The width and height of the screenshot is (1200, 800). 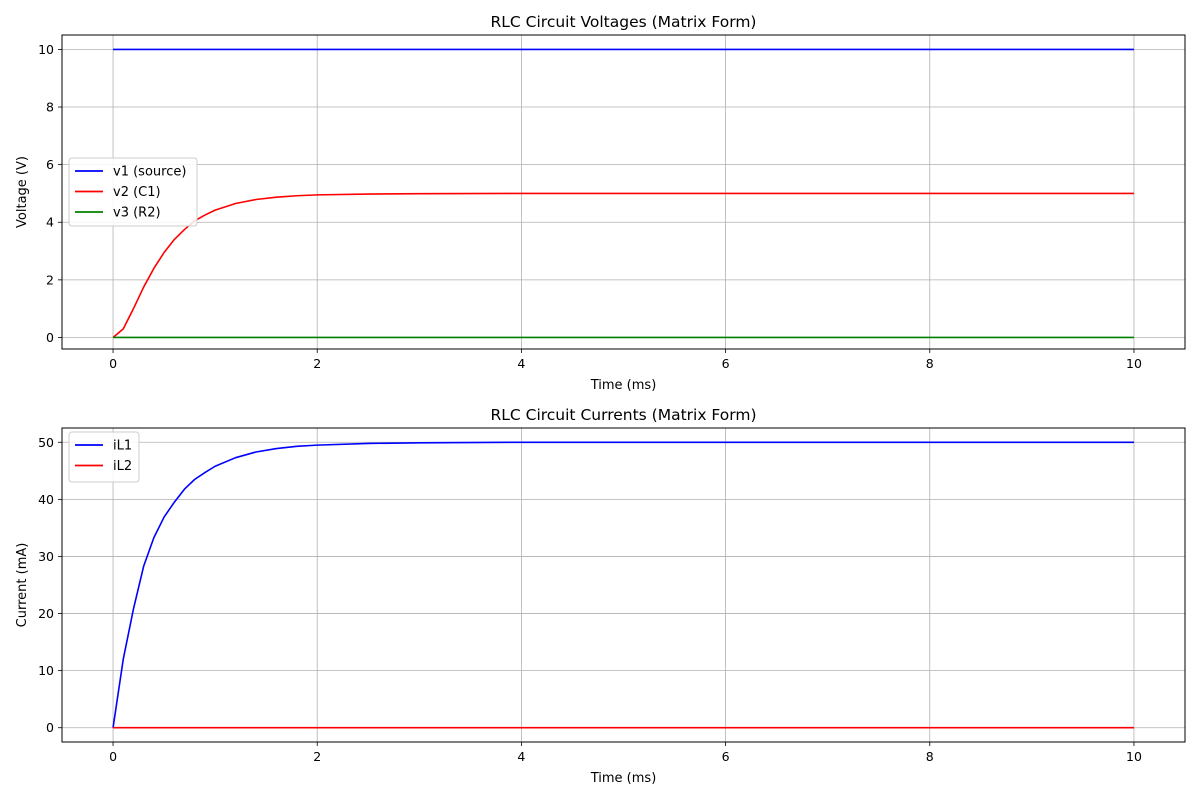 I want to click on voltages-y-tick-label: 4, so click(x=50, y=222).